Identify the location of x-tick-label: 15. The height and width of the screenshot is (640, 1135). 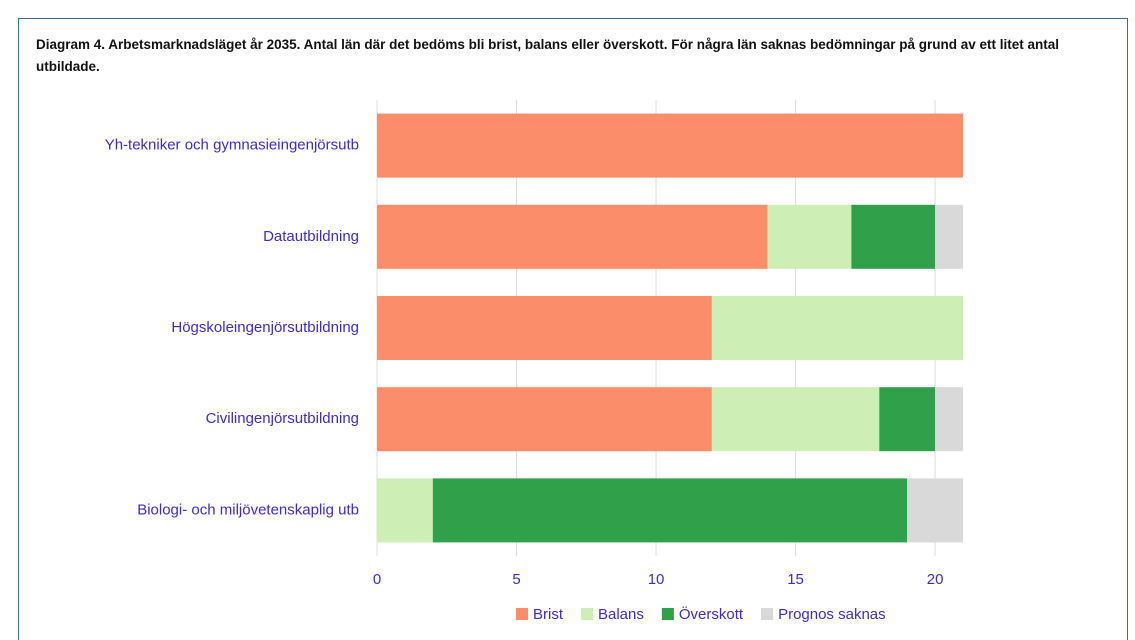
(795, 579).